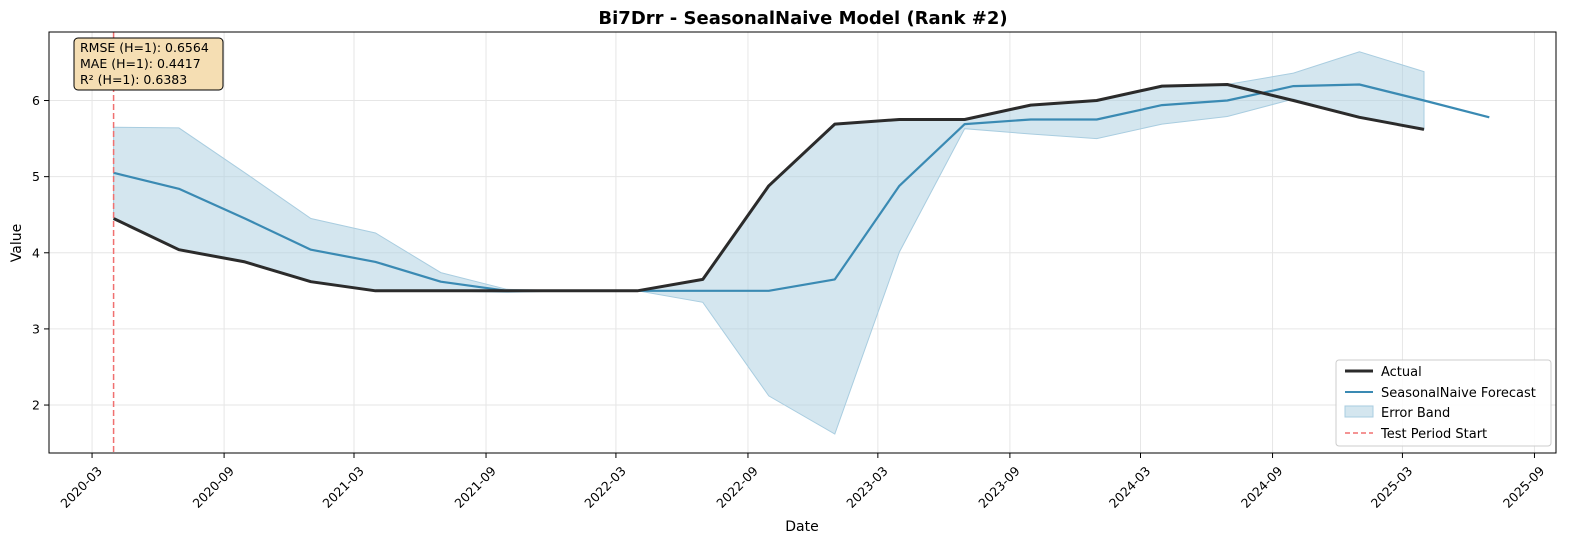 The width and height of the screenshot is (1585, 553). I want to click on x-tick-label: 2024-09, so click(1262, 487).